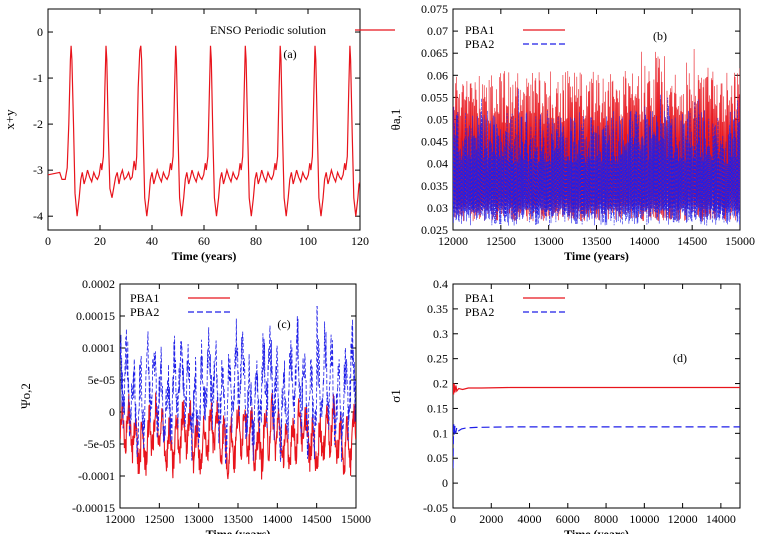 This screenshot has width=763, height=534. What do you see at coordinates (395, 396) in the screenshot?
I see `y-axis-label: σ1` at bounding box center [395, 396].